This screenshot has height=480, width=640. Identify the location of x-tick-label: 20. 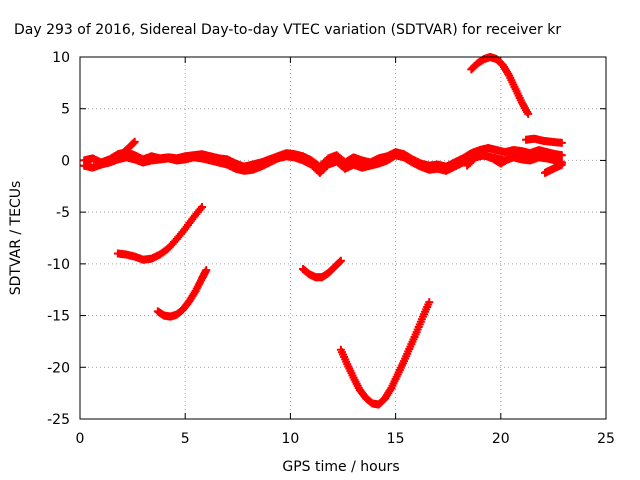
(501, 439).